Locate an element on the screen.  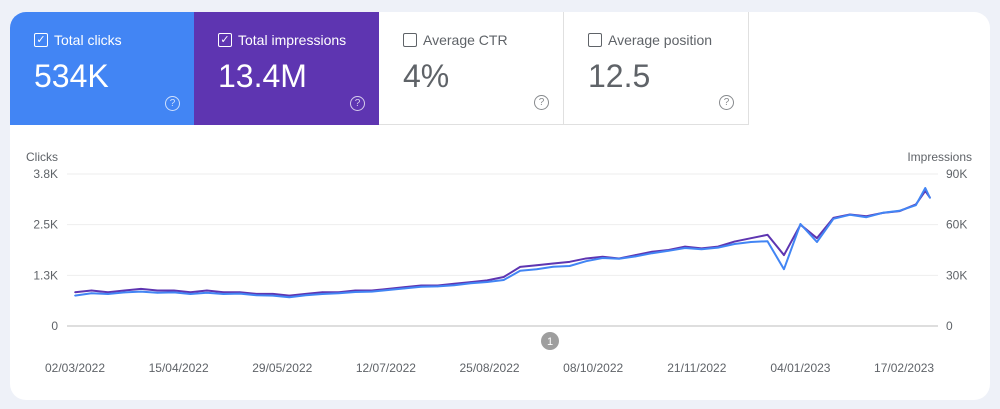
x-tick-label: 21/11/2022 is located at coordinates (696, 368).